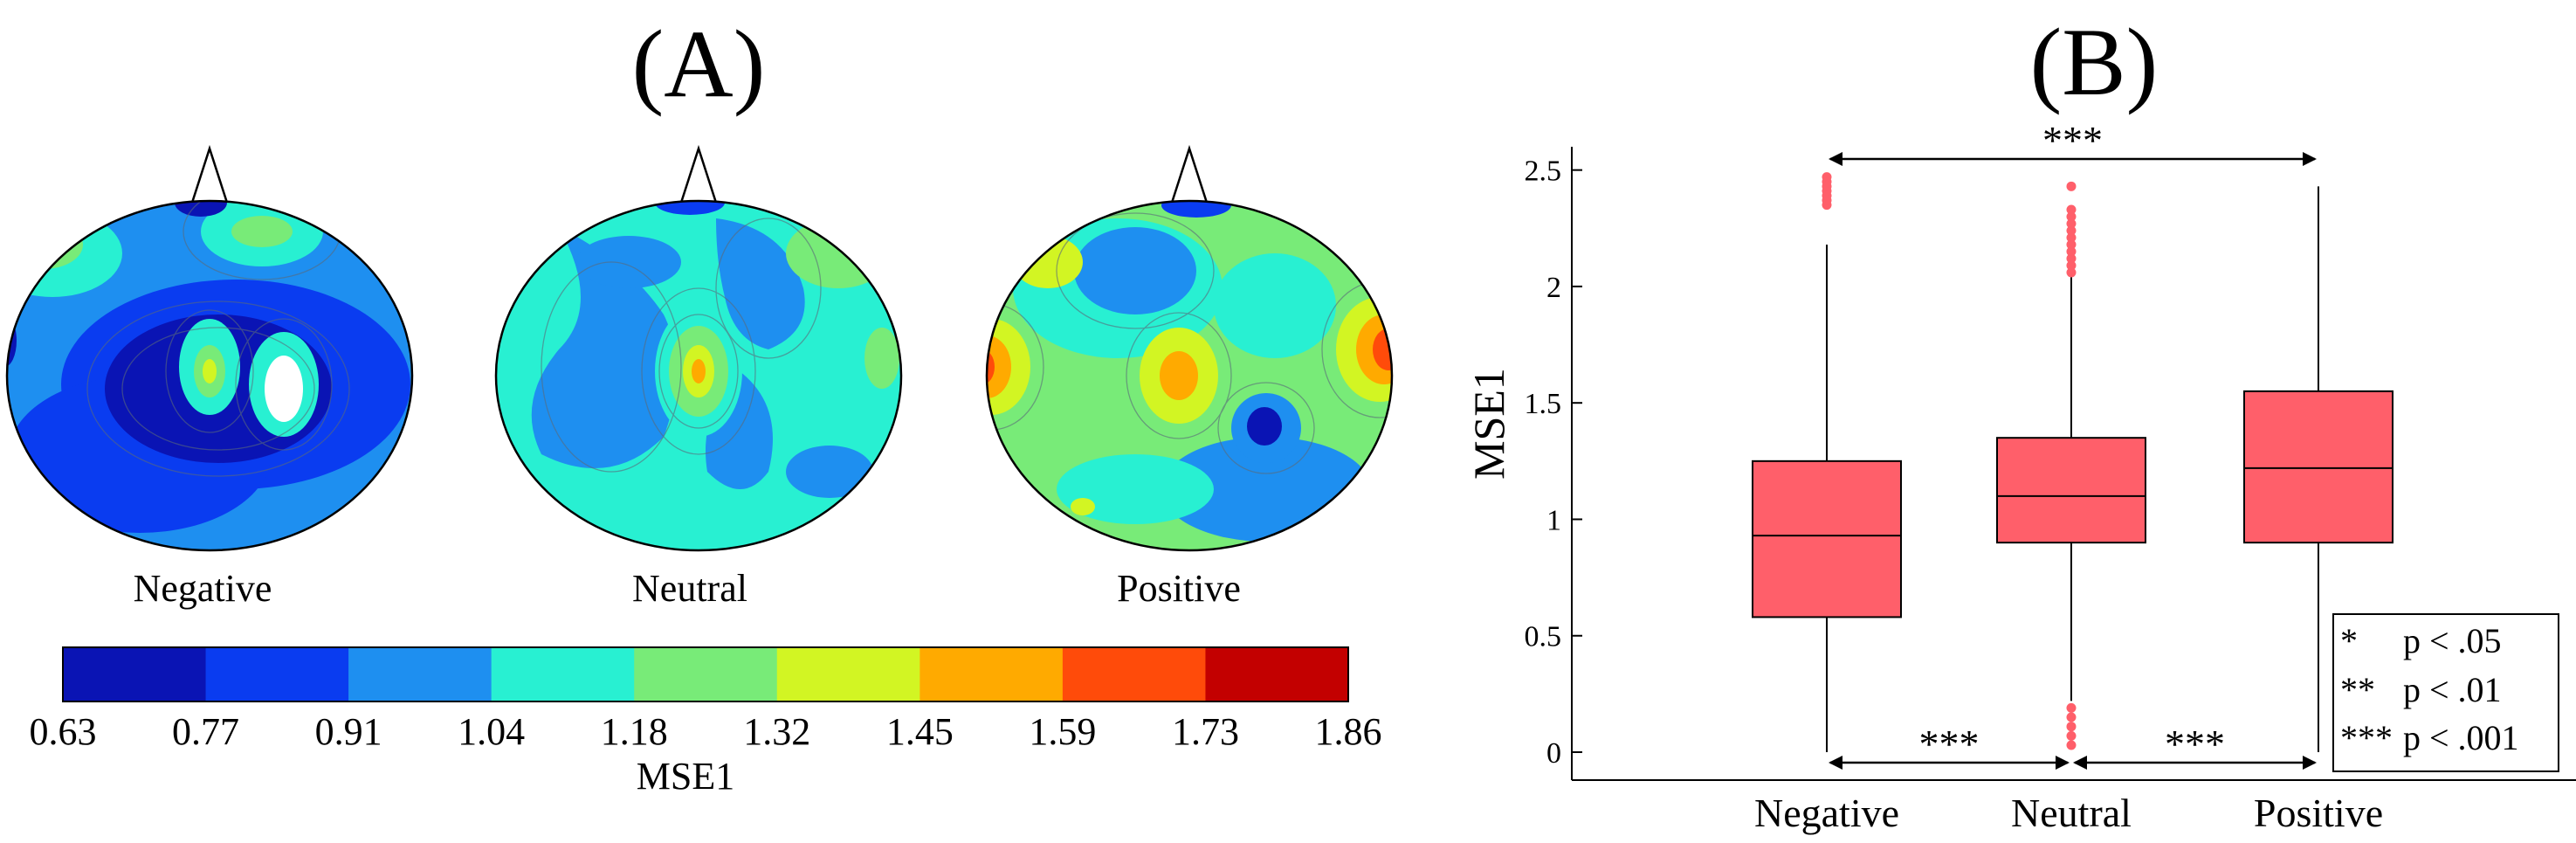 The width and height of the screenshot is (2576, 843). I want to click on topomap-label-negative: Negative, so click(203, 588).